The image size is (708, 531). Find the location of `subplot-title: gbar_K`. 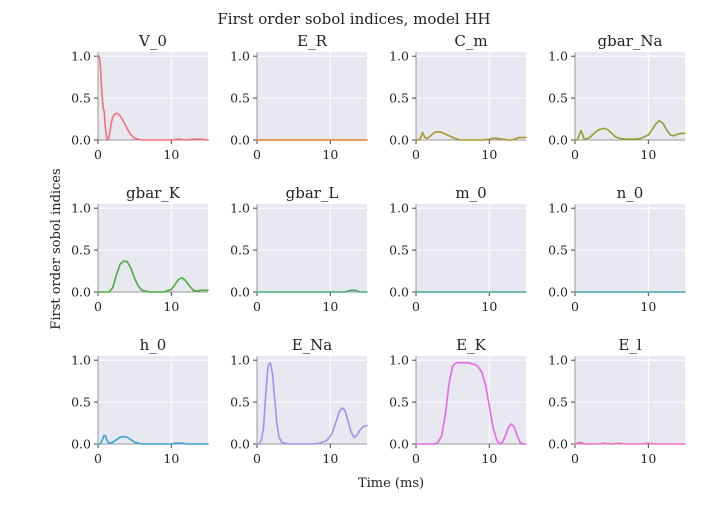

subplot-title: gbar_K is located at coordinates (153, 193).